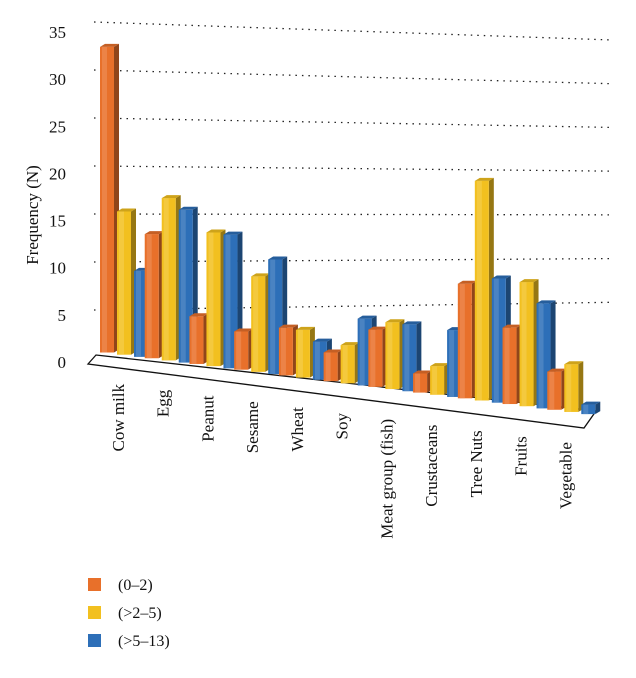 The width and height of the screenshot is (636, 678). Describe the element at coordinates (252, 427) in the screenshot. I see `x-tick-label: Sesame` at that location.